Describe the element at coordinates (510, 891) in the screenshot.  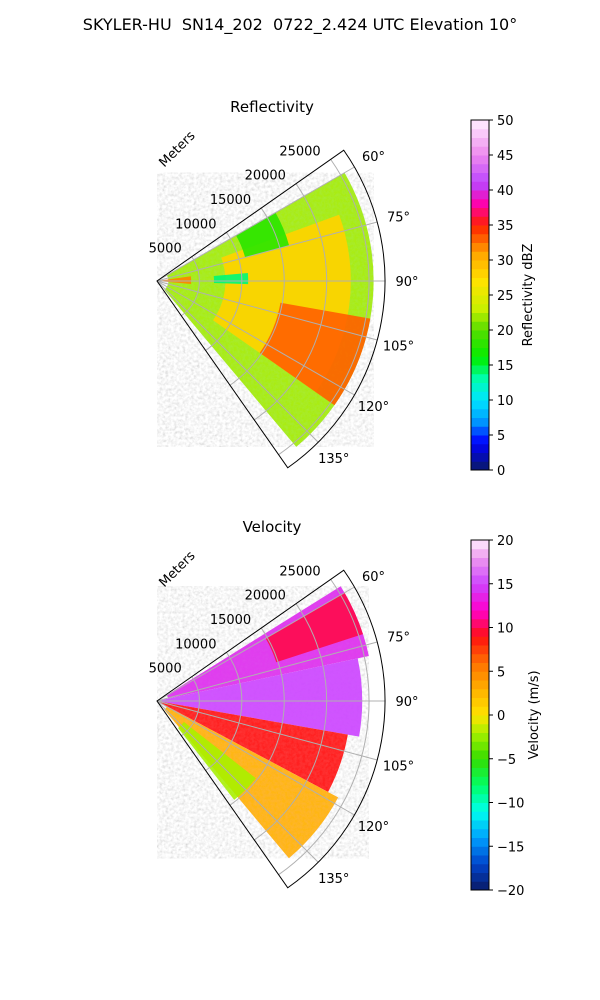
I see `colorbar-tick-label: −20` at that location.